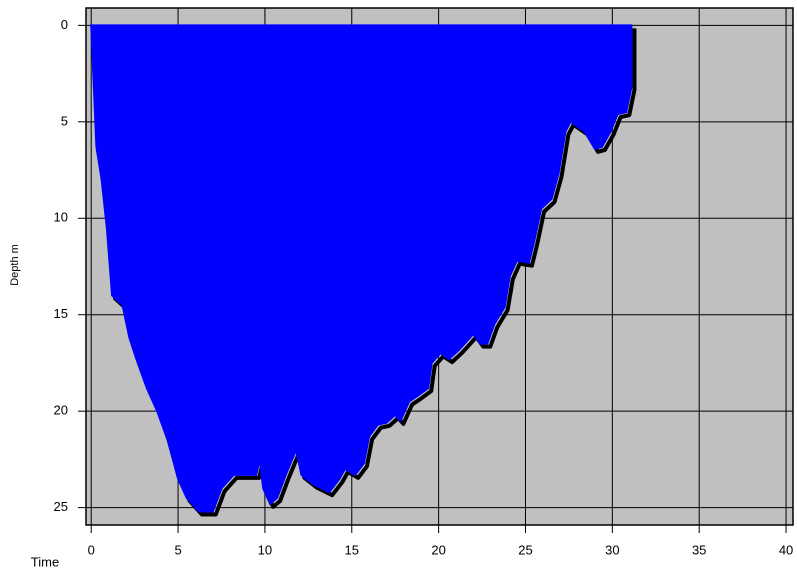 This screenshot has width=797, height=576. Describe the element at coordinates (64, 120) in the screenshot. I see `y-tick-label: 5` at that location.